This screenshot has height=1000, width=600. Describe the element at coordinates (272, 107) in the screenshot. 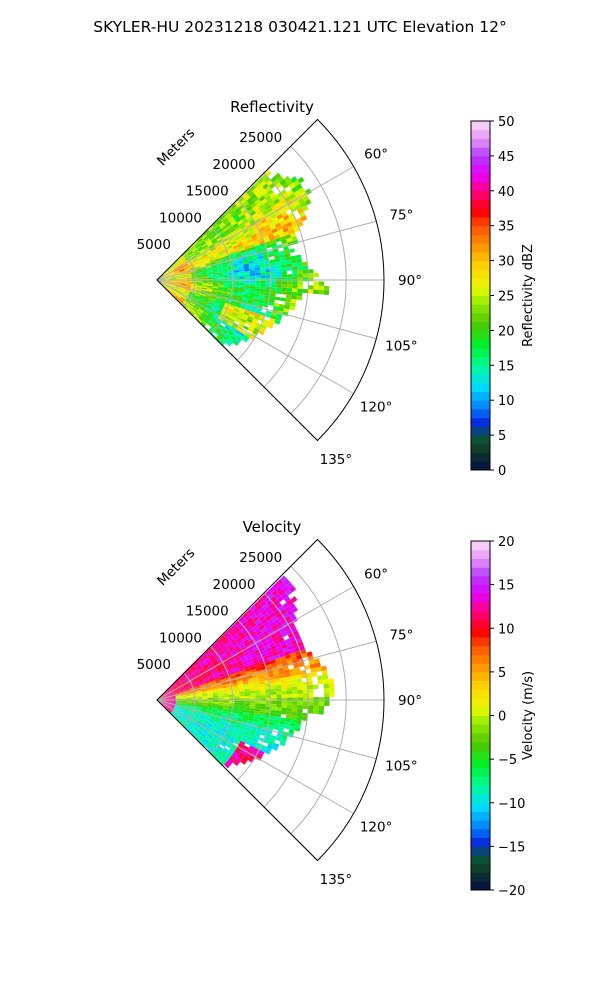

I see `panel-title: Reflectivity` at that location.